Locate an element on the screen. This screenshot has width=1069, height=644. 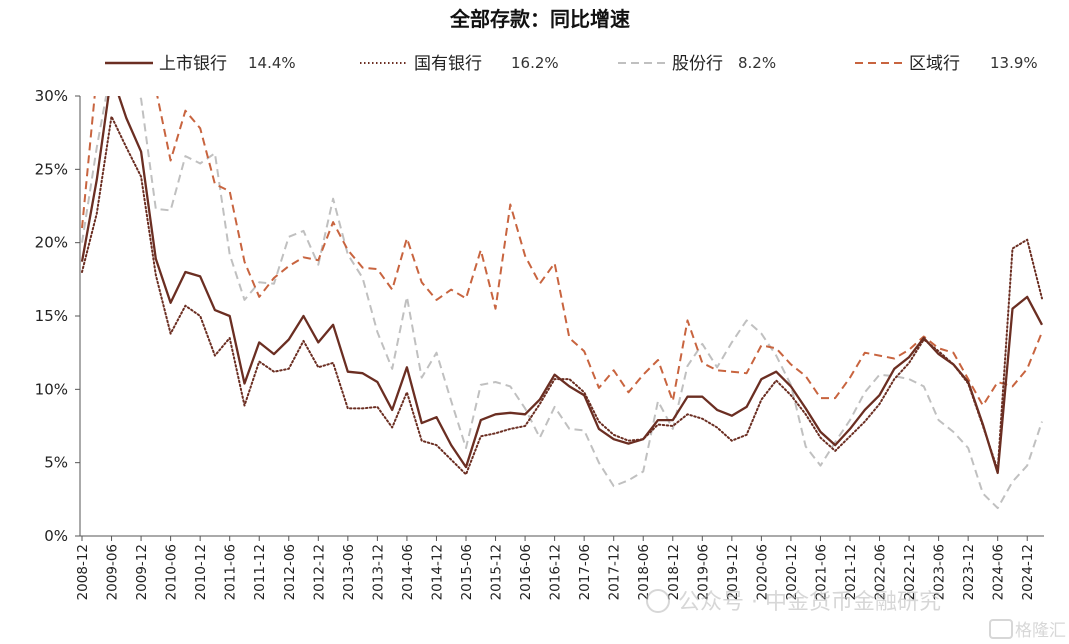
x-tick-label: 2011-06 is located at coordinates (231, 572).